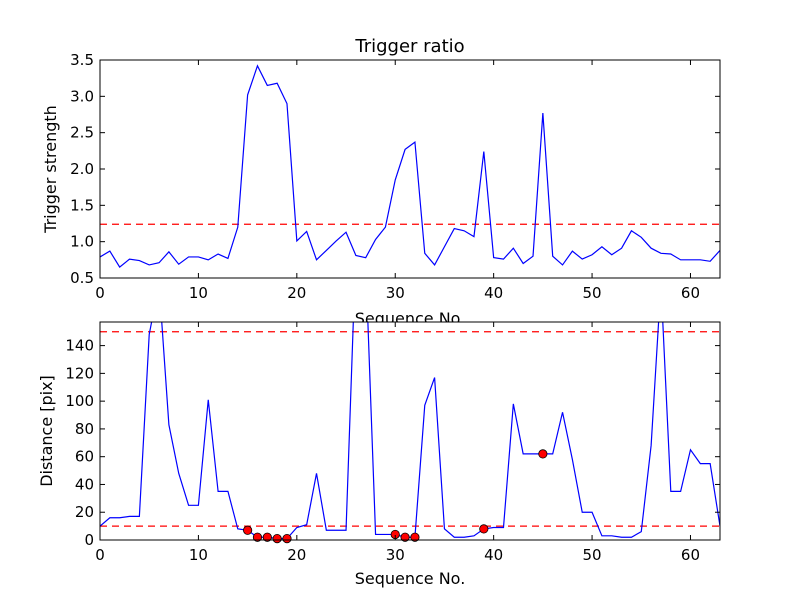 The image size is (800, 600). I want to click on bottom-y-axis-label: Distance [pix], so click(46, 431).